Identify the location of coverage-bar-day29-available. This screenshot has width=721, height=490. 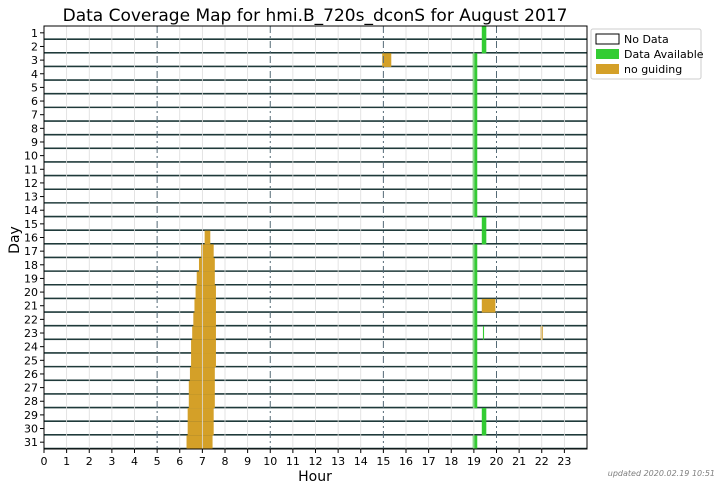
(484, 415).